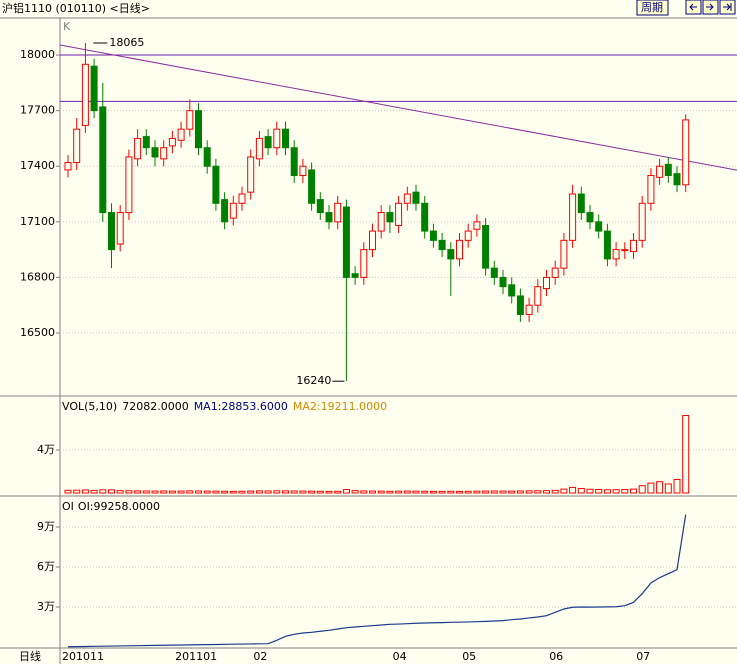  I want to click on indicator-value: 72082.0000, so click(155, 406).